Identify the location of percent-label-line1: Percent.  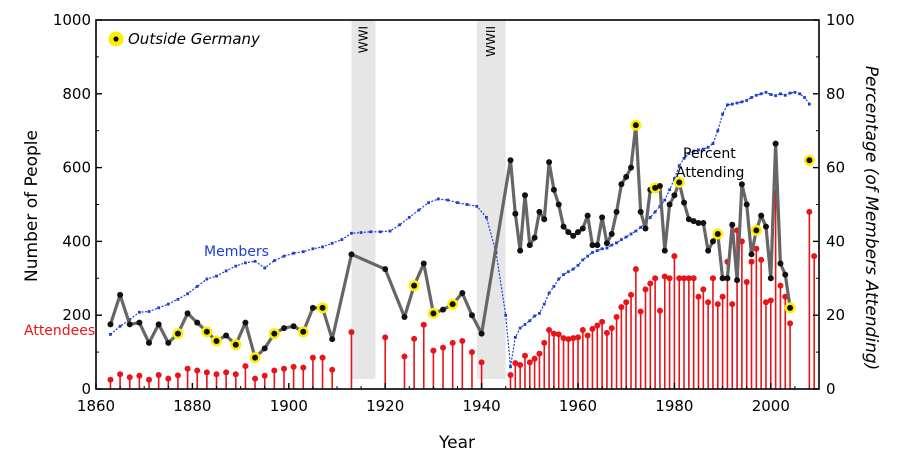
(709, 154).